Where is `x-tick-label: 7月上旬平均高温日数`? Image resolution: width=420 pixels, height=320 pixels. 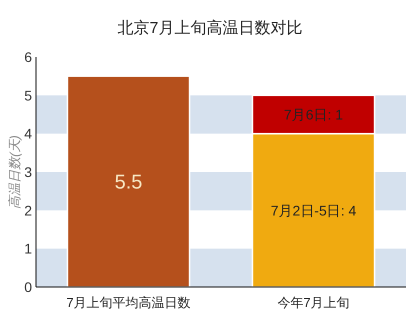
x-tick-label: 7月上旬平均高温日数 is located at coordinates (128, 302).